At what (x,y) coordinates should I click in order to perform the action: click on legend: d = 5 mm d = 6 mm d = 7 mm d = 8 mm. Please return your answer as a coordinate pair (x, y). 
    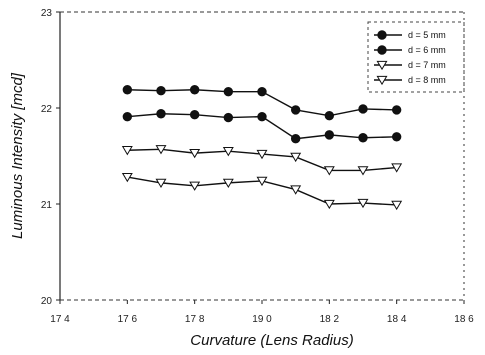
    Looking at the image, I should click on (416, 57).